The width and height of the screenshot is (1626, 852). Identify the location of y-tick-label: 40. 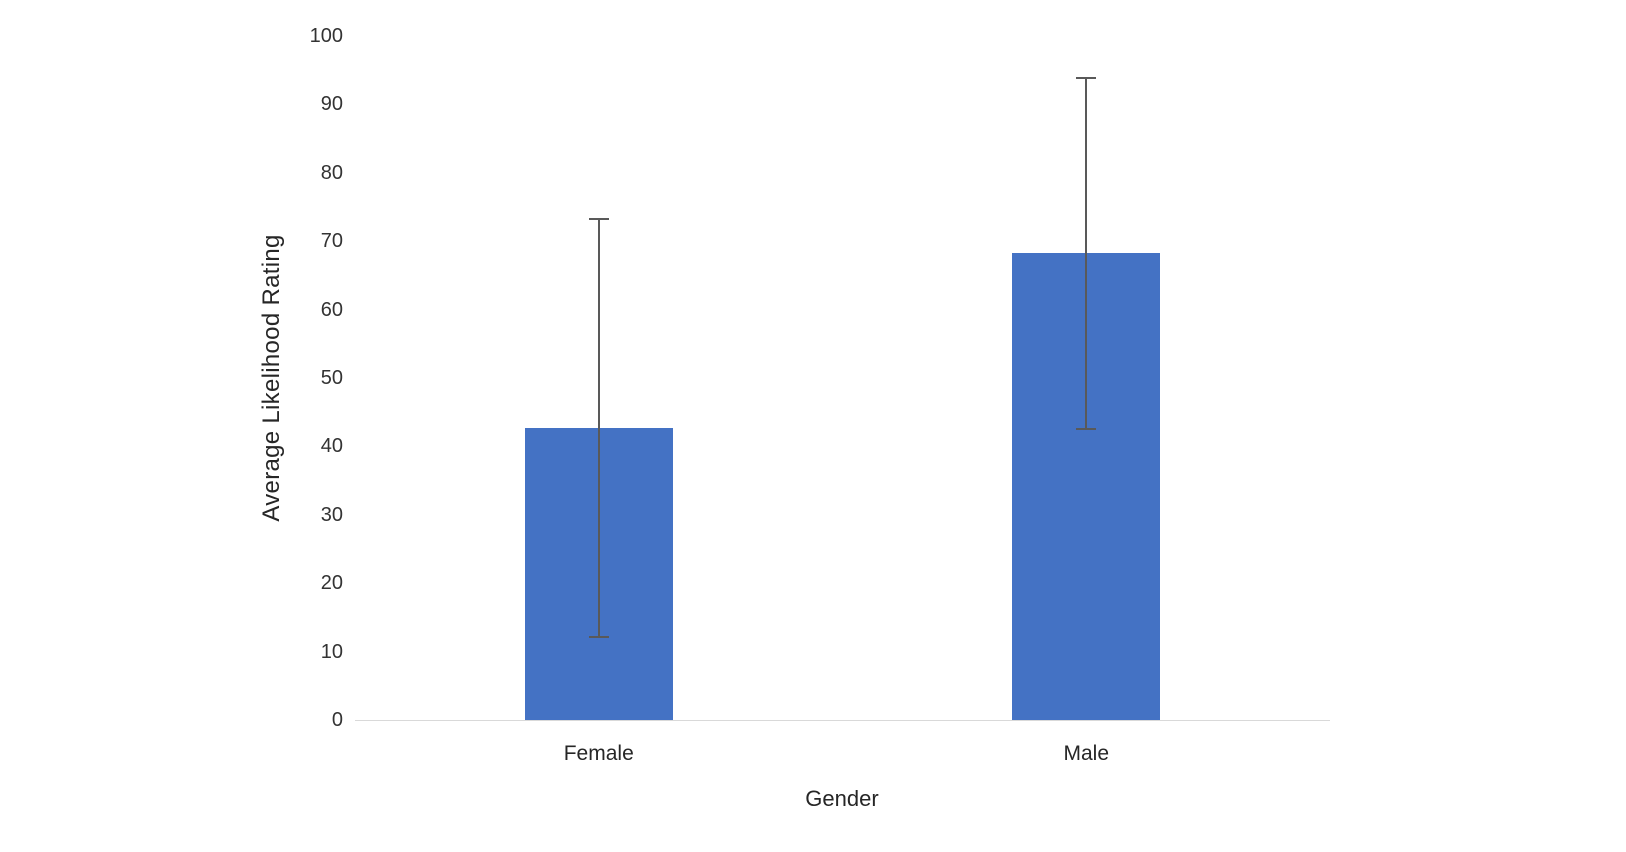
(331, 446).